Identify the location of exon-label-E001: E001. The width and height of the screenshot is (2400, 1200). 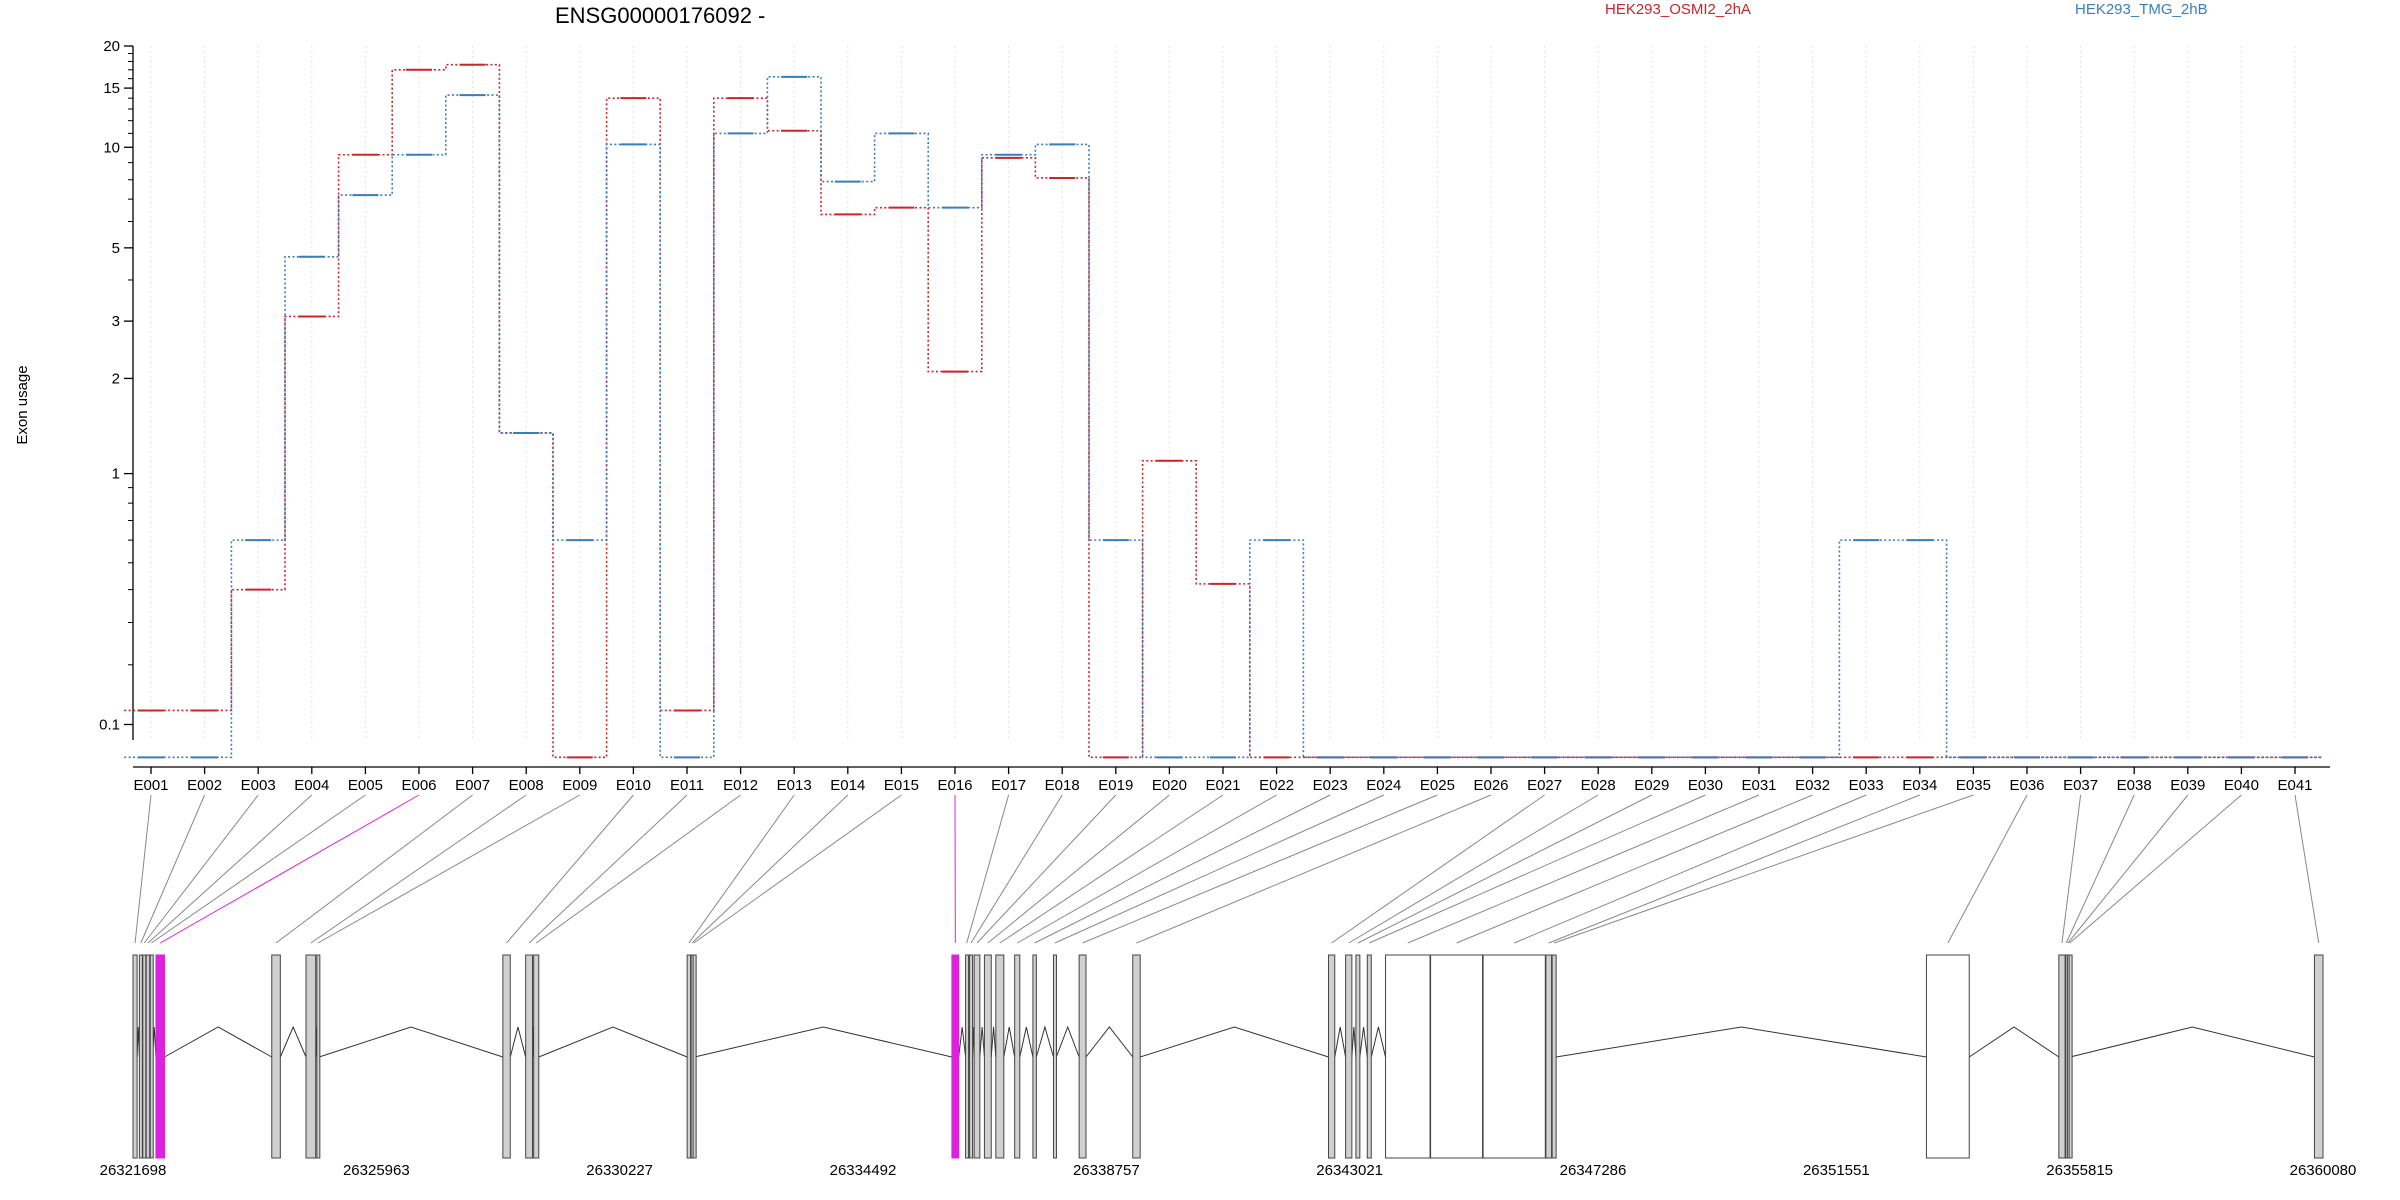
(150, 785).